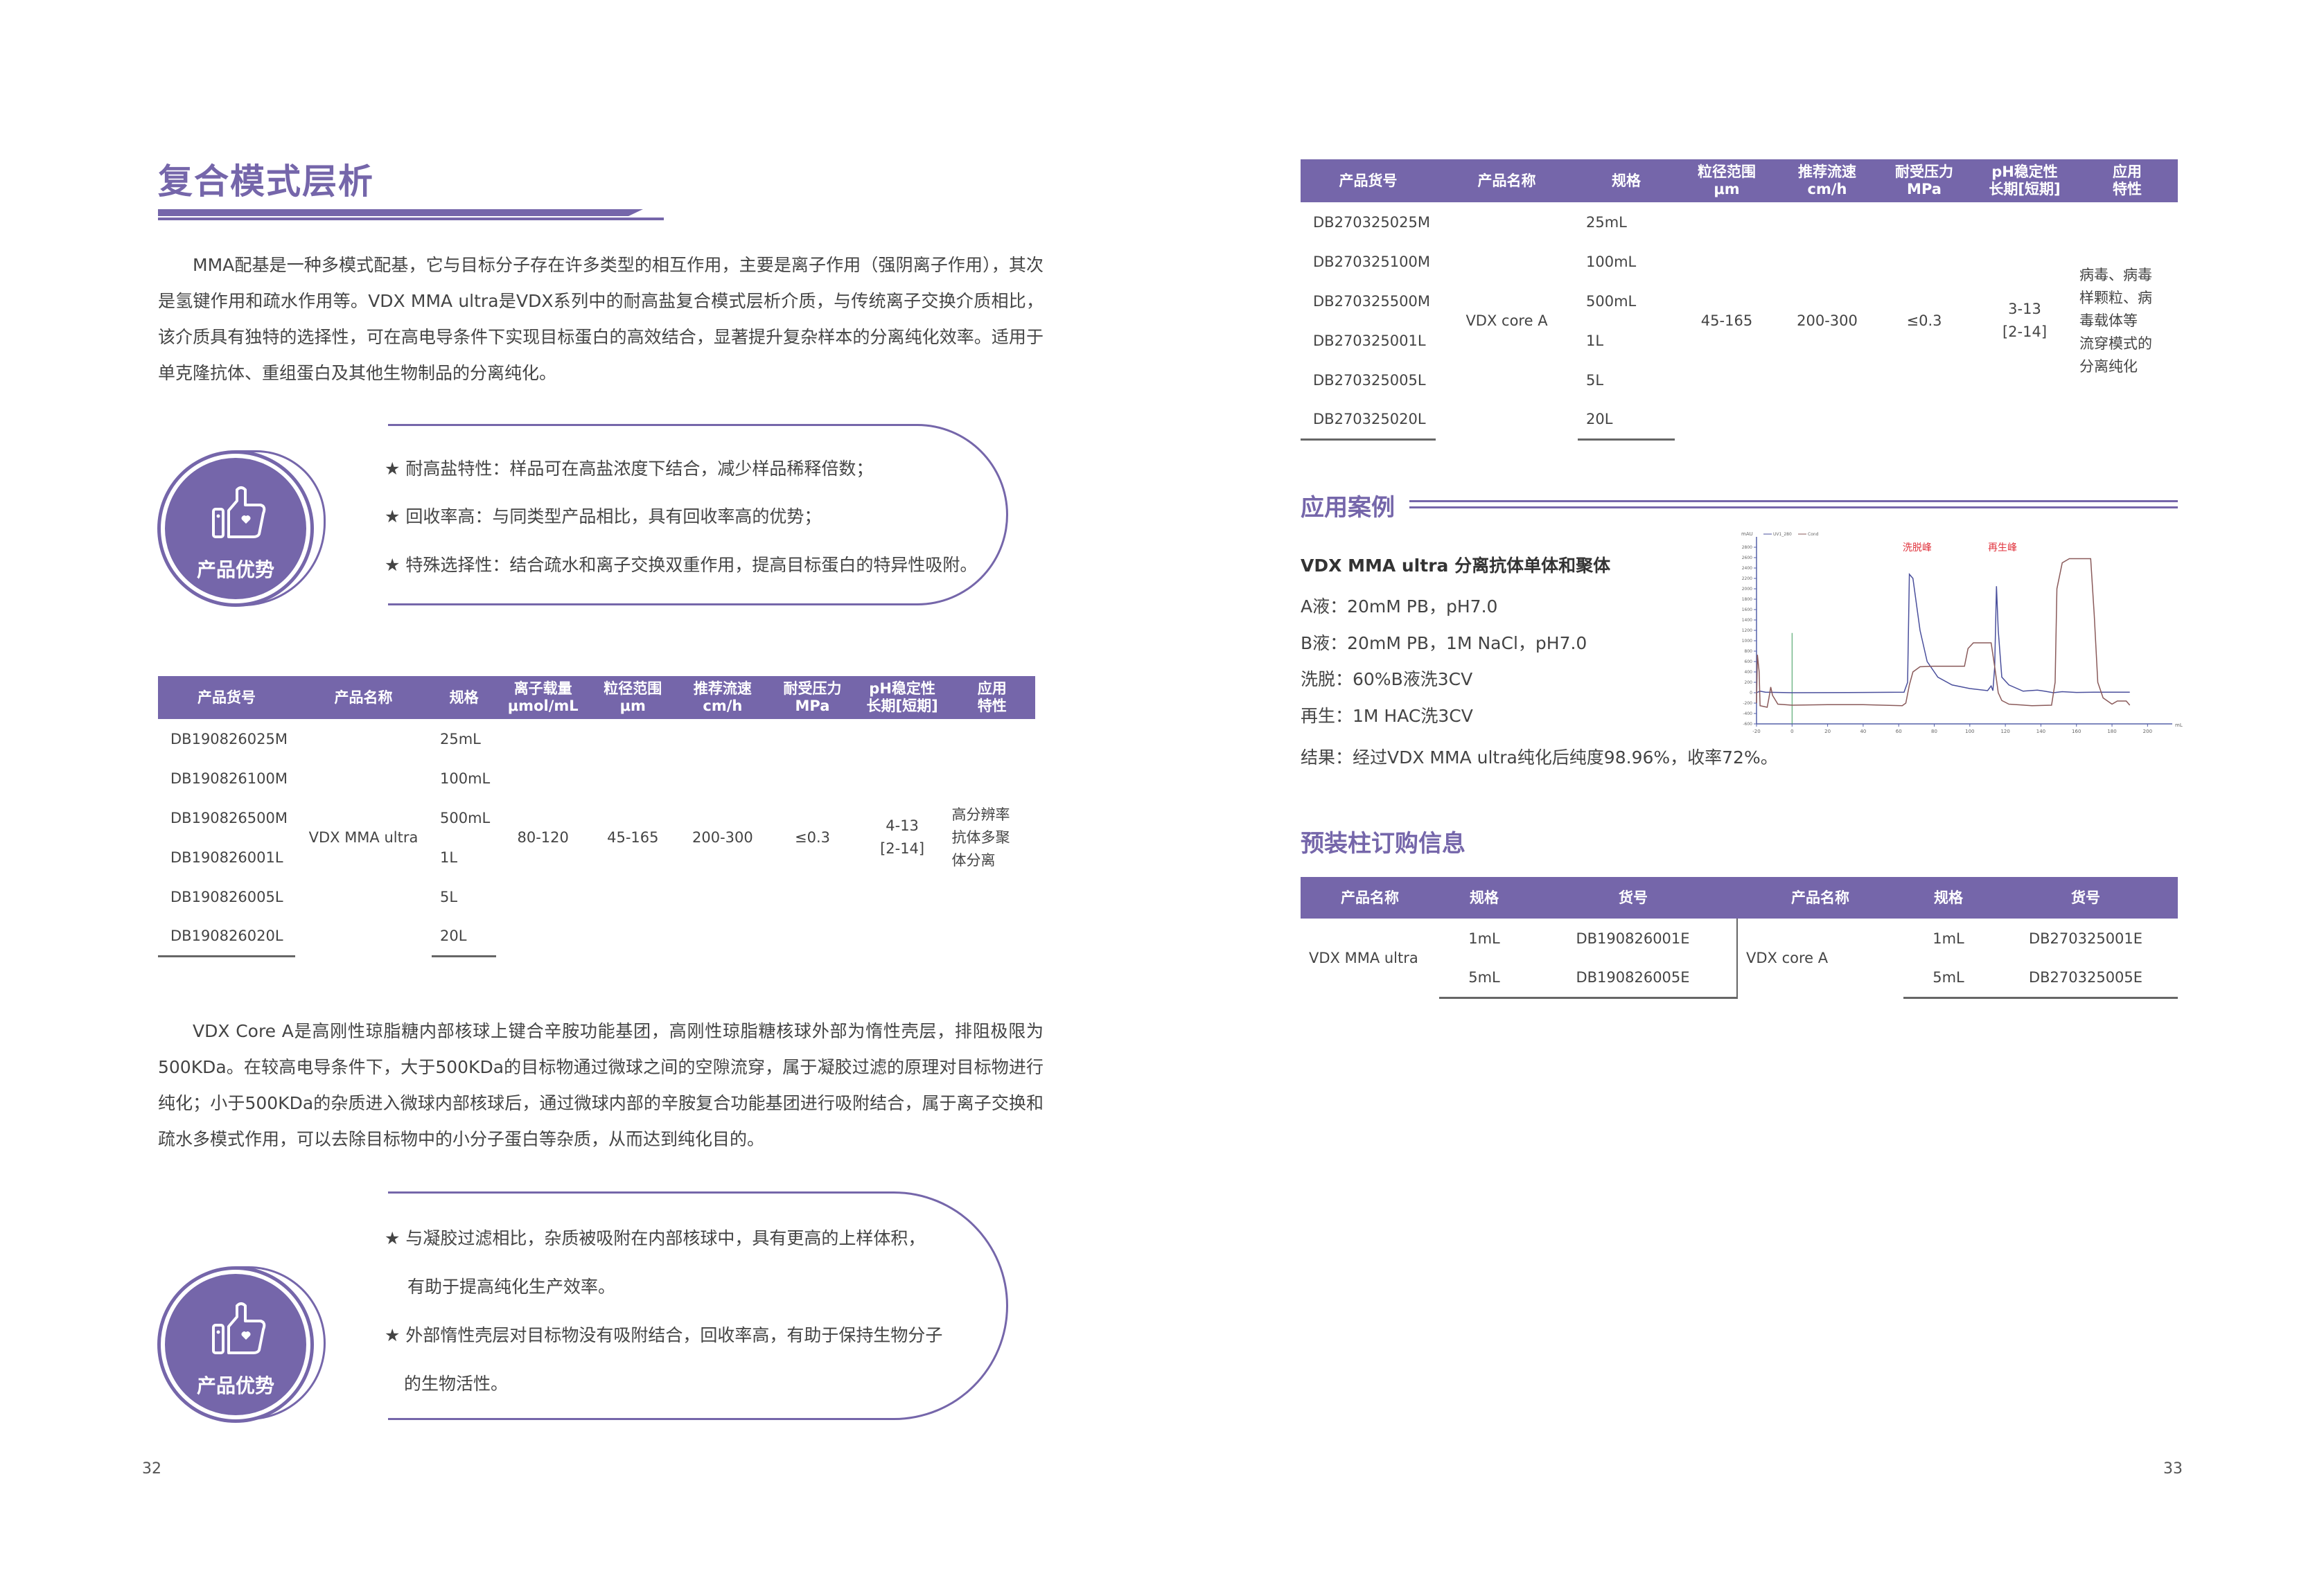 This screenshot has height=1587, width=2324. I want to click on x-tick-label: 80, so click(1934, 731).